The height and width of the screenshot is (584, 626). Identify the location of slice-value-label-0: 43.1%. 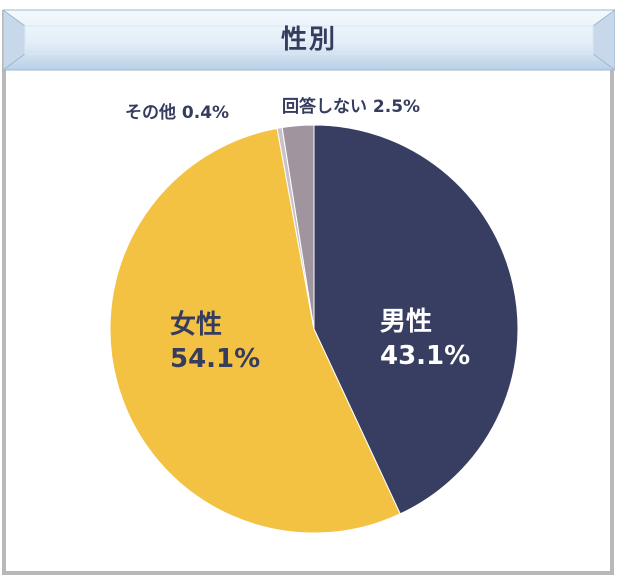
(425, 356).